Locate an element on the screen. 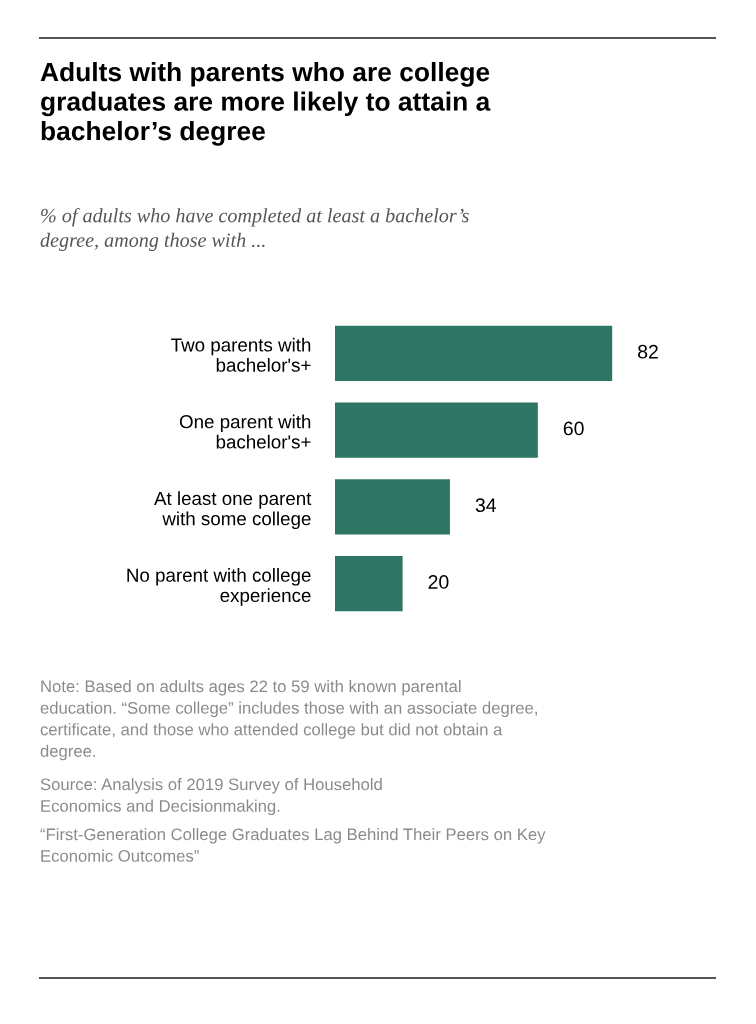  source-note: Source: Analysis of 2019 Survey of Household Economics and Decisionmaking. is located at coordinates (211, 797).